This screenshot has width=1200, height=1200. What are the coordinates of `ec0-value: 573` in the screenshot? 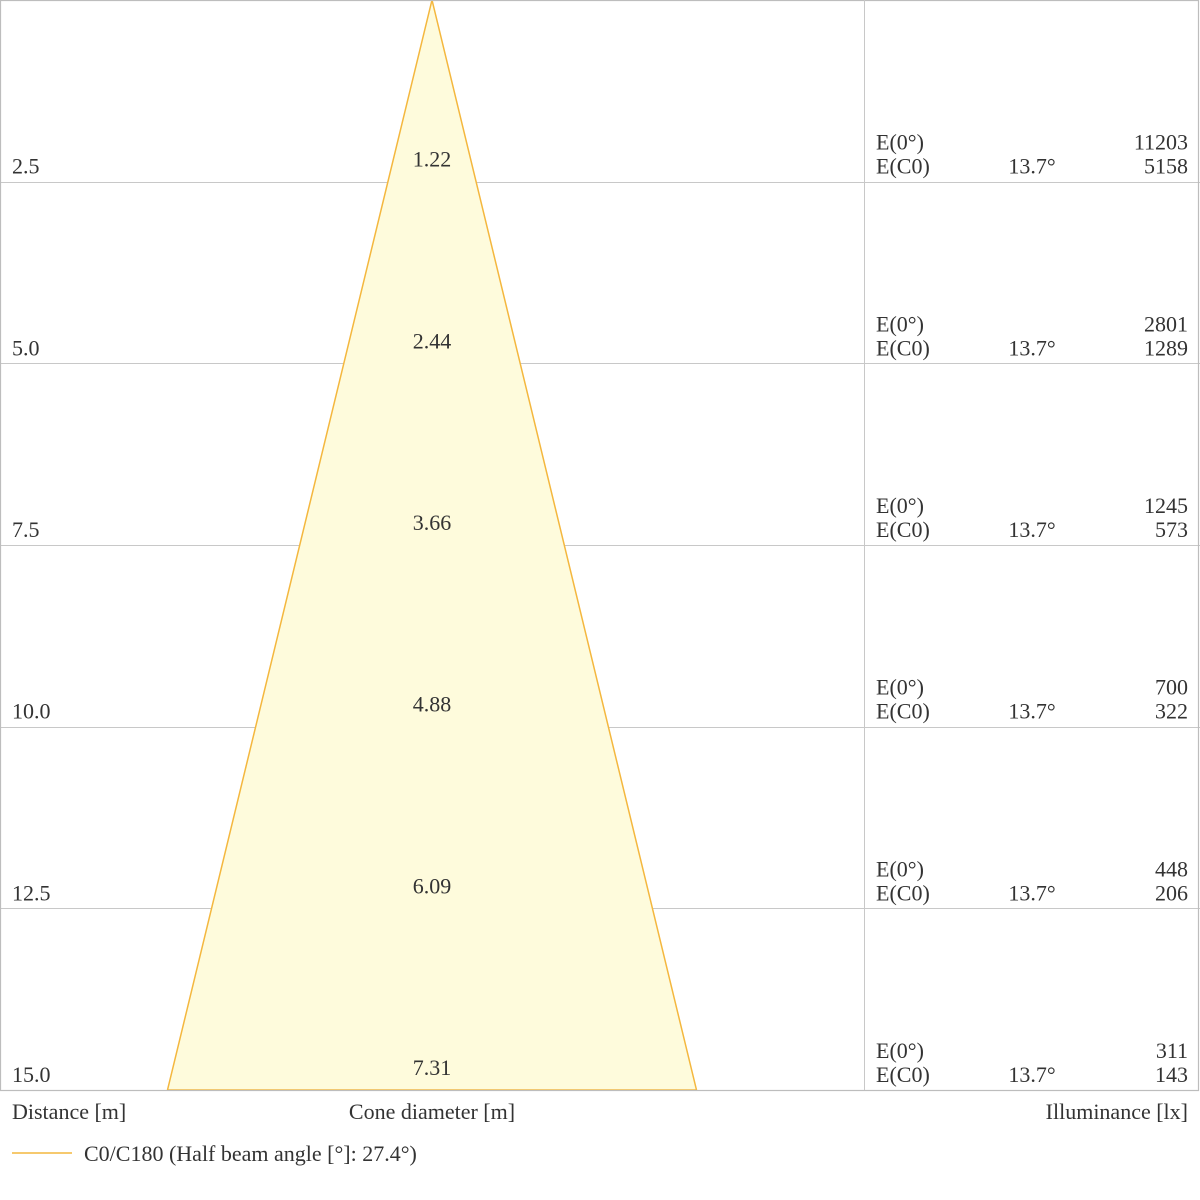 It's located at (1171, 529).